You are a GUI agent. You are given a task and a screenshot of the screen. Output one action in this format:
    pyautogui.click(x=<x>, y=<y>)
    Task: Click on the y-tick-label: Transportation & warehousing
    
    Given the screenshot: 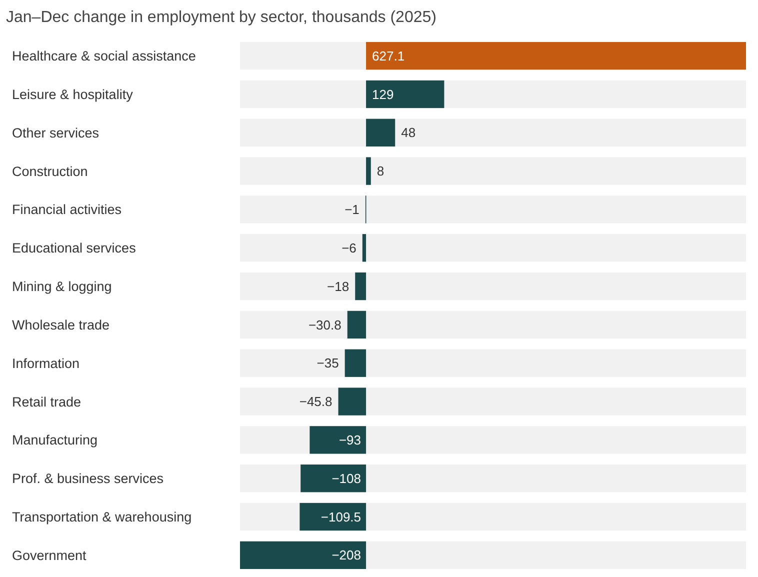 What is the action you would take?
    pyautogui.click(x=102, y=516)
    